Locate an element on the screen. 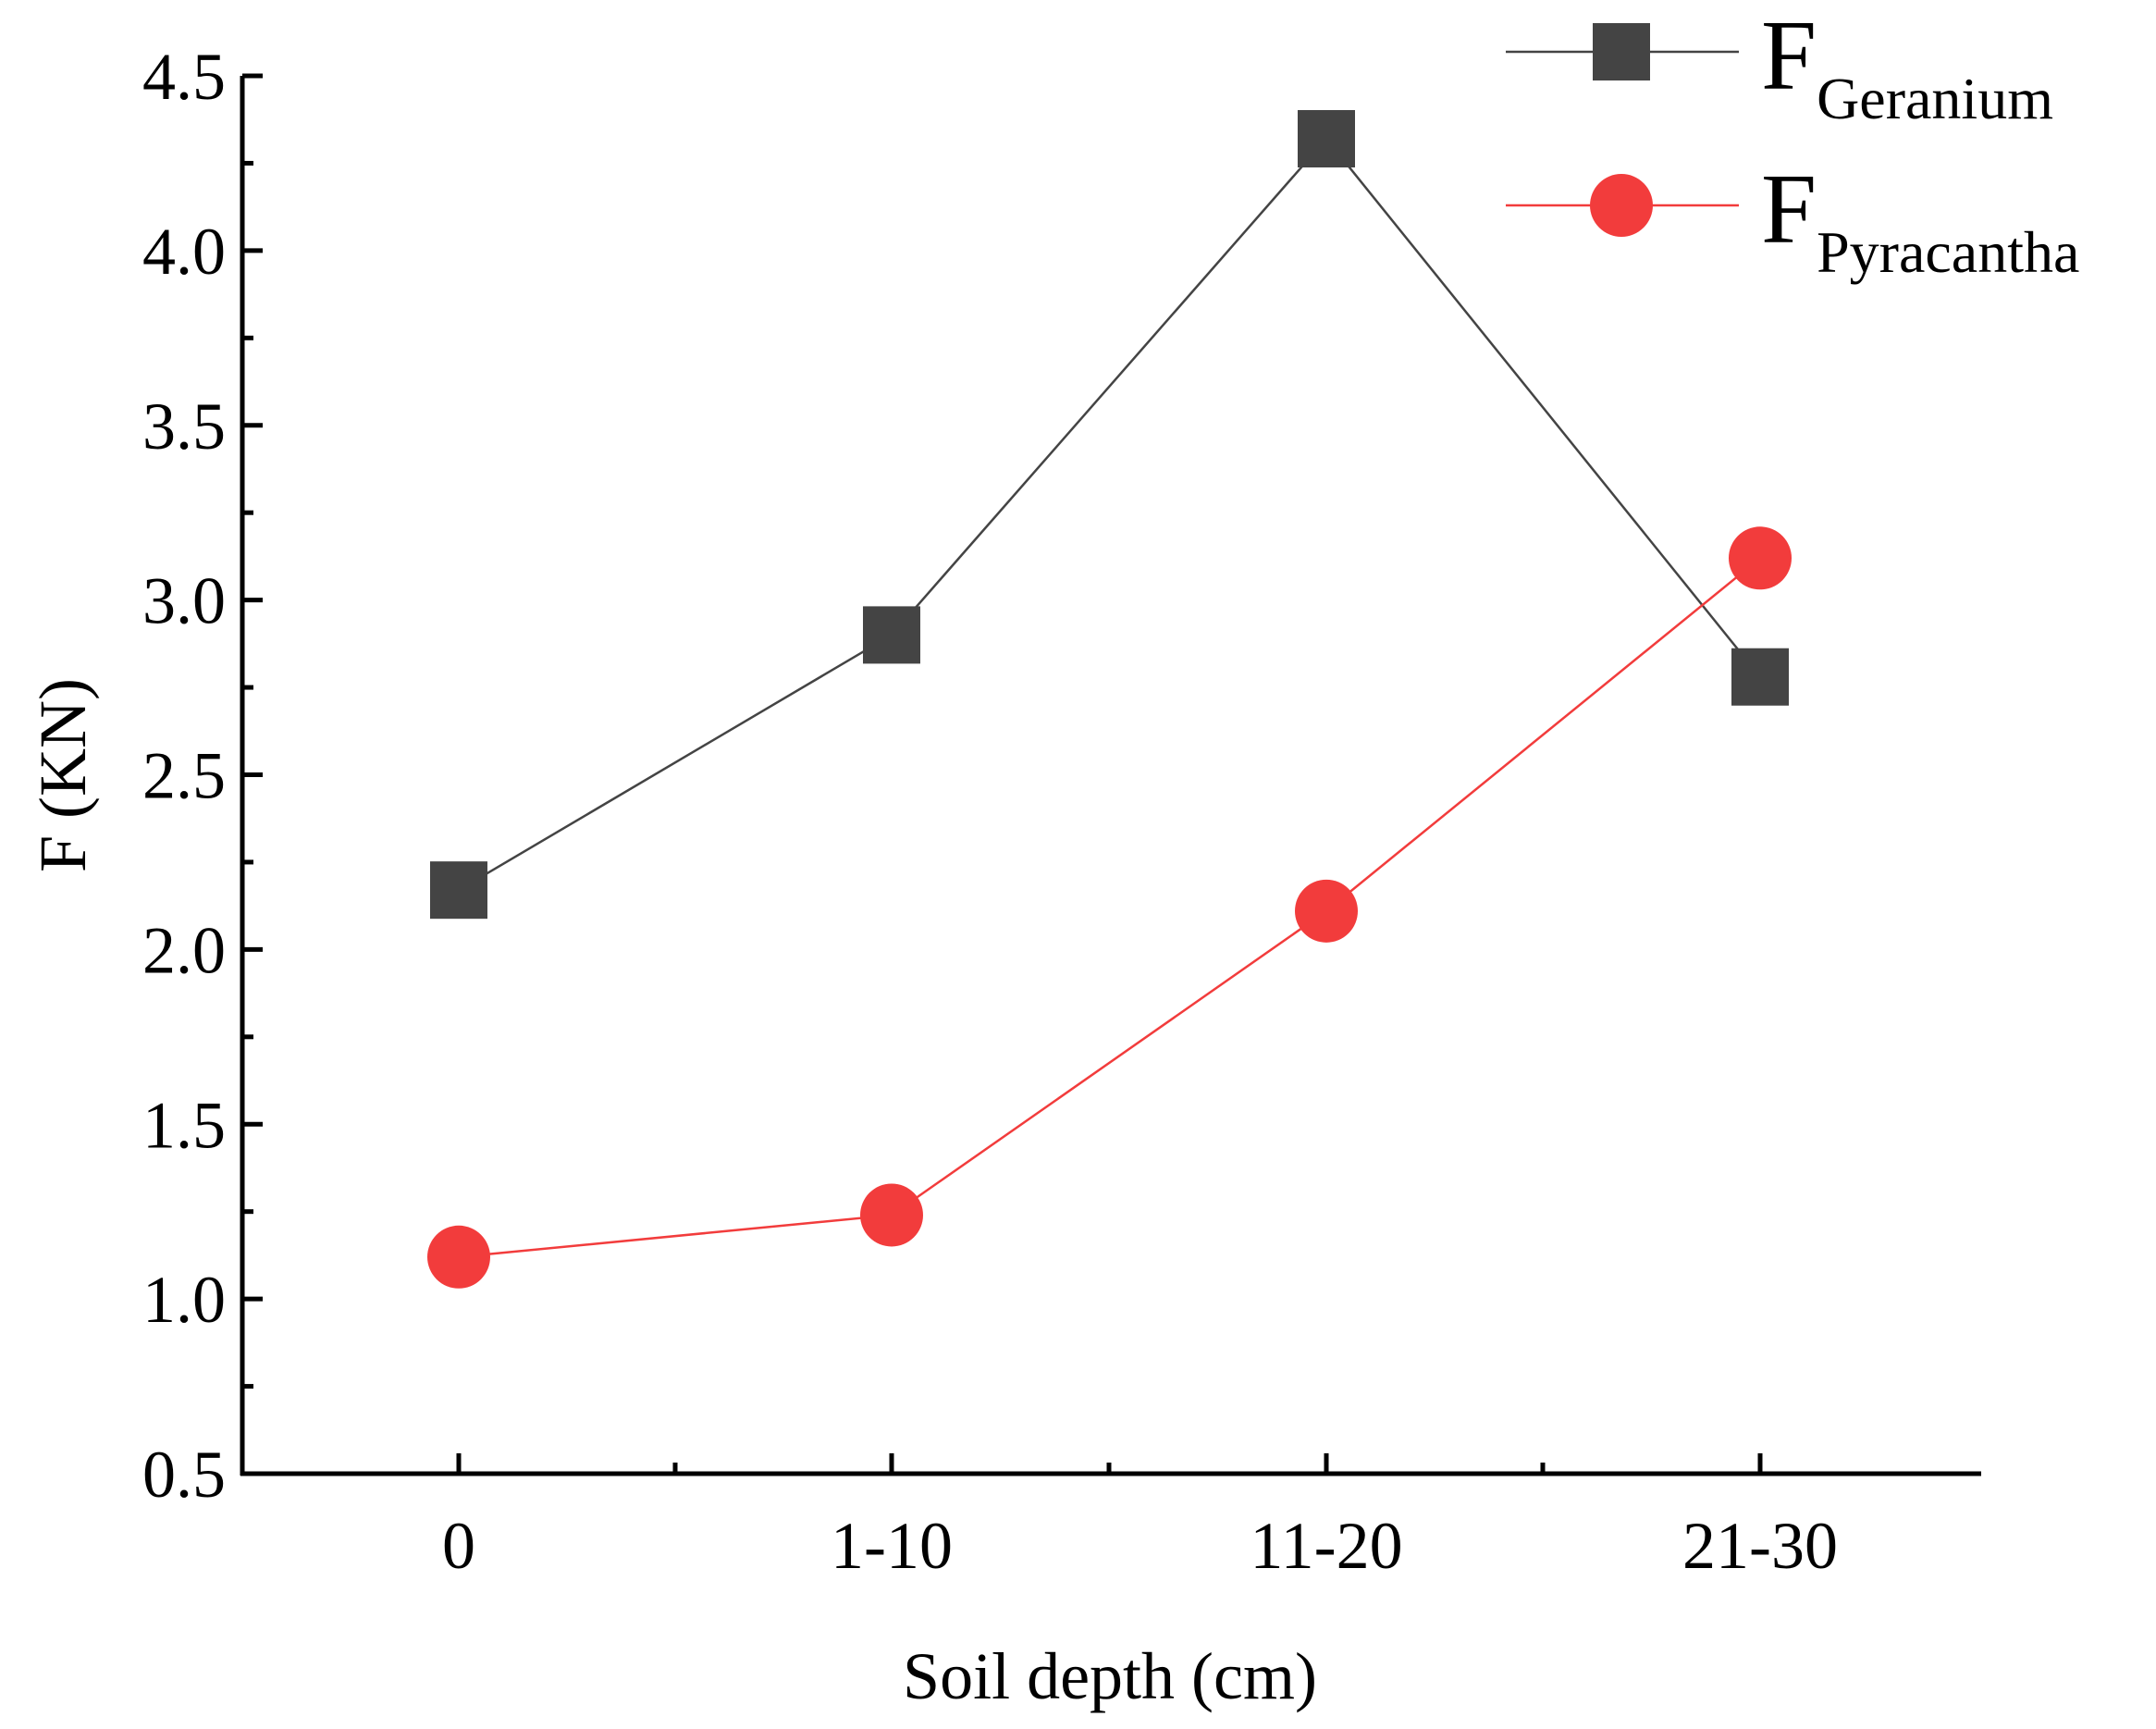 The width and height of the screenshot is (2156, 1729). y-tick-label: 2.0 is located at coordinates (184, 950).